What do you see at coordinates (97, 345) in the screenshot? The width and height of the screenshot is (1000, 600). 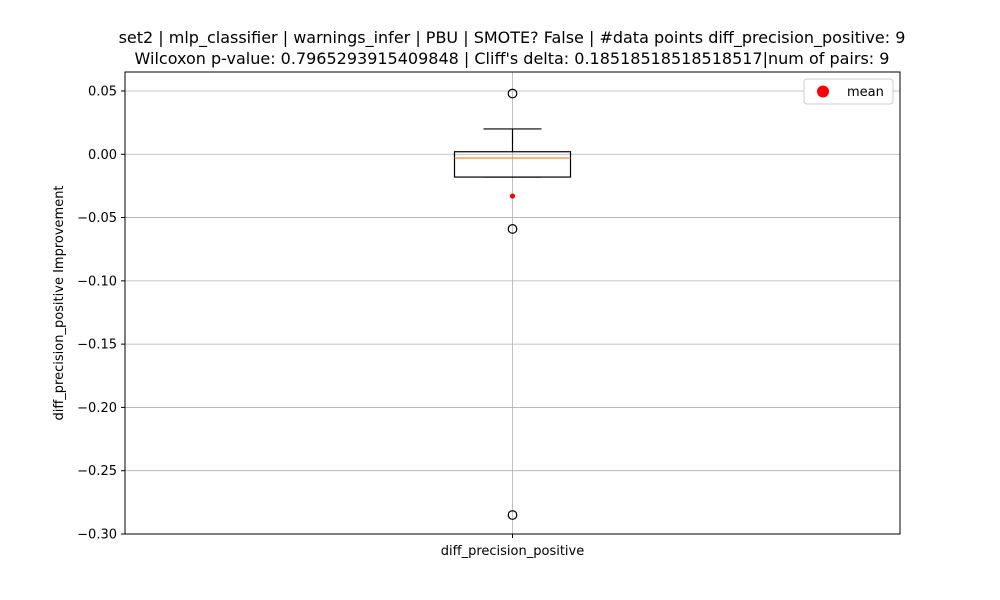 I see `y-tick-label: −0.15` at bounding box center [97, 345].